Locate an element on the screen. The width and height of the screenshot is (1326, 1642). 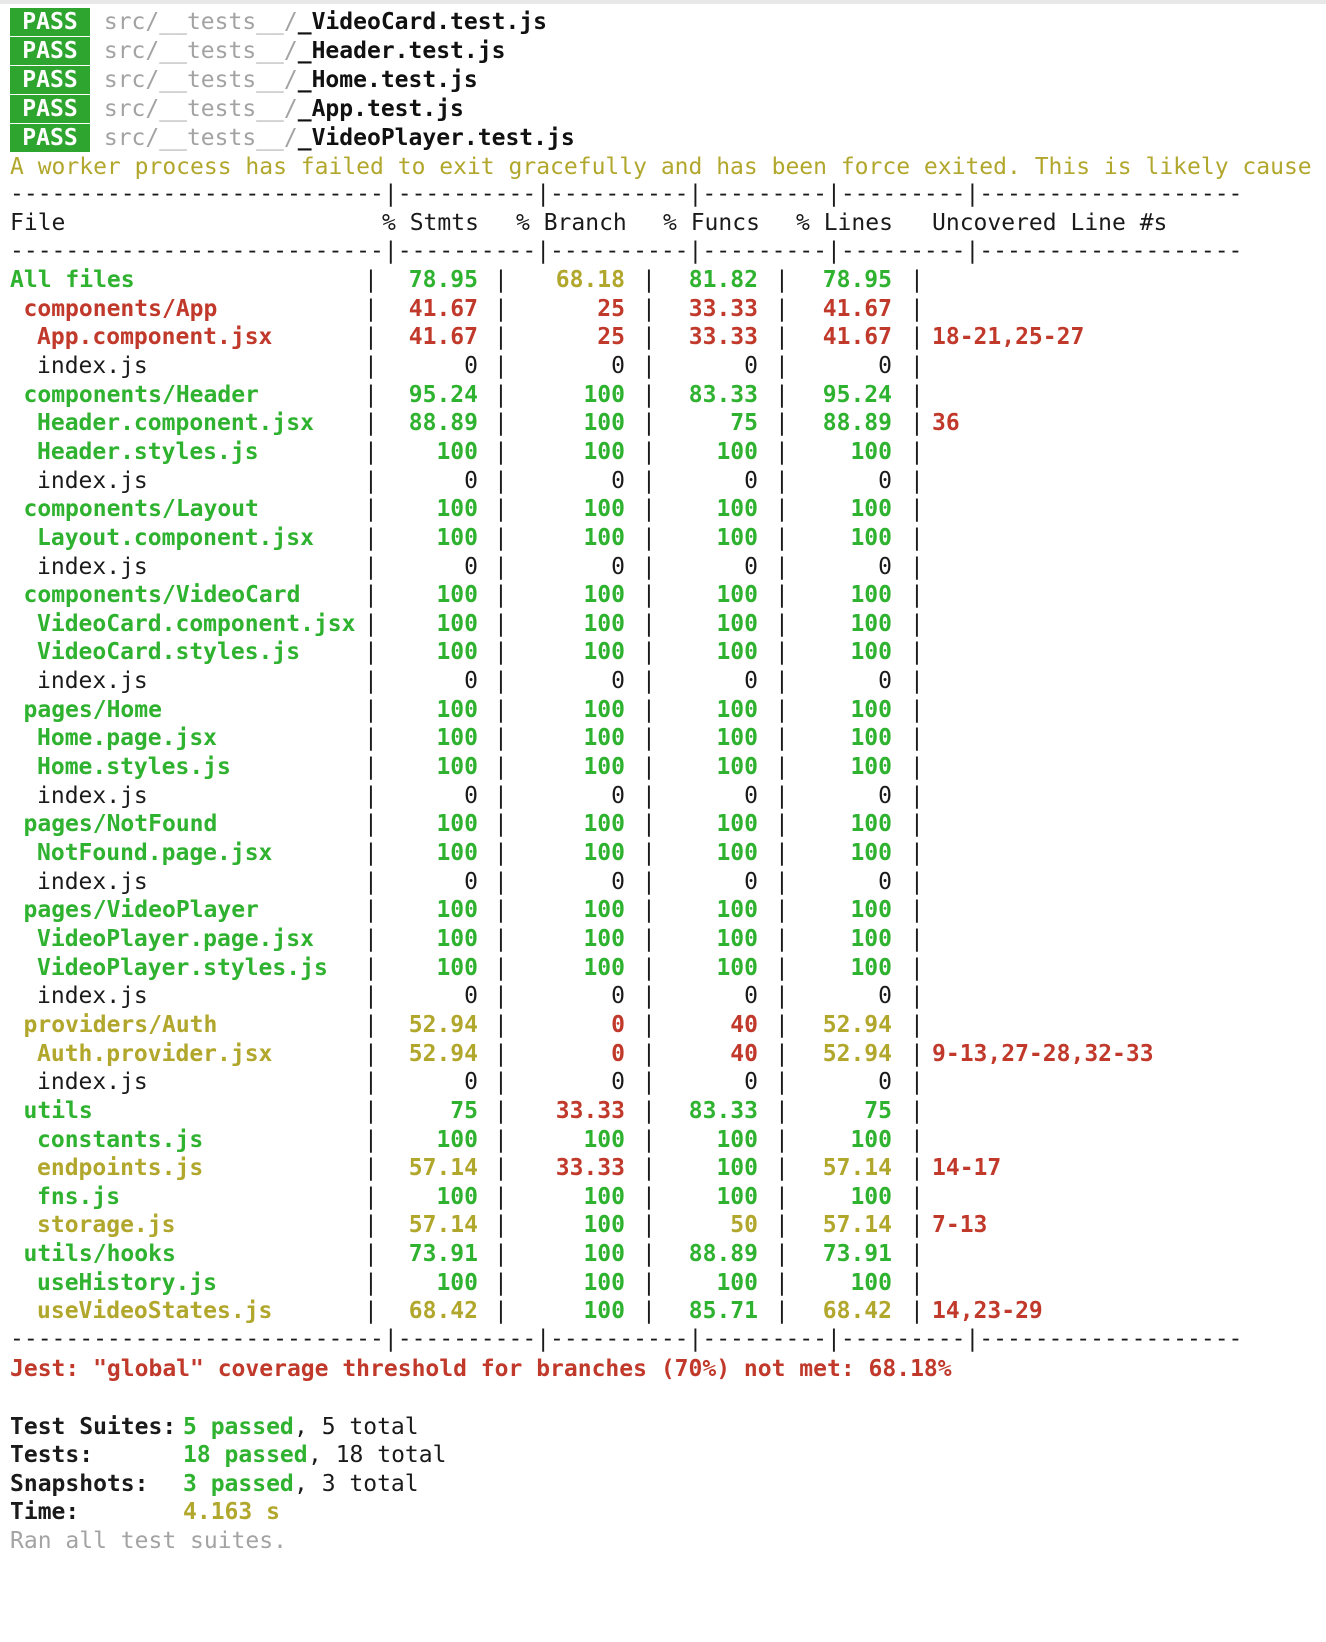
header-branch: % Branch is located at coordinates (571, 223).